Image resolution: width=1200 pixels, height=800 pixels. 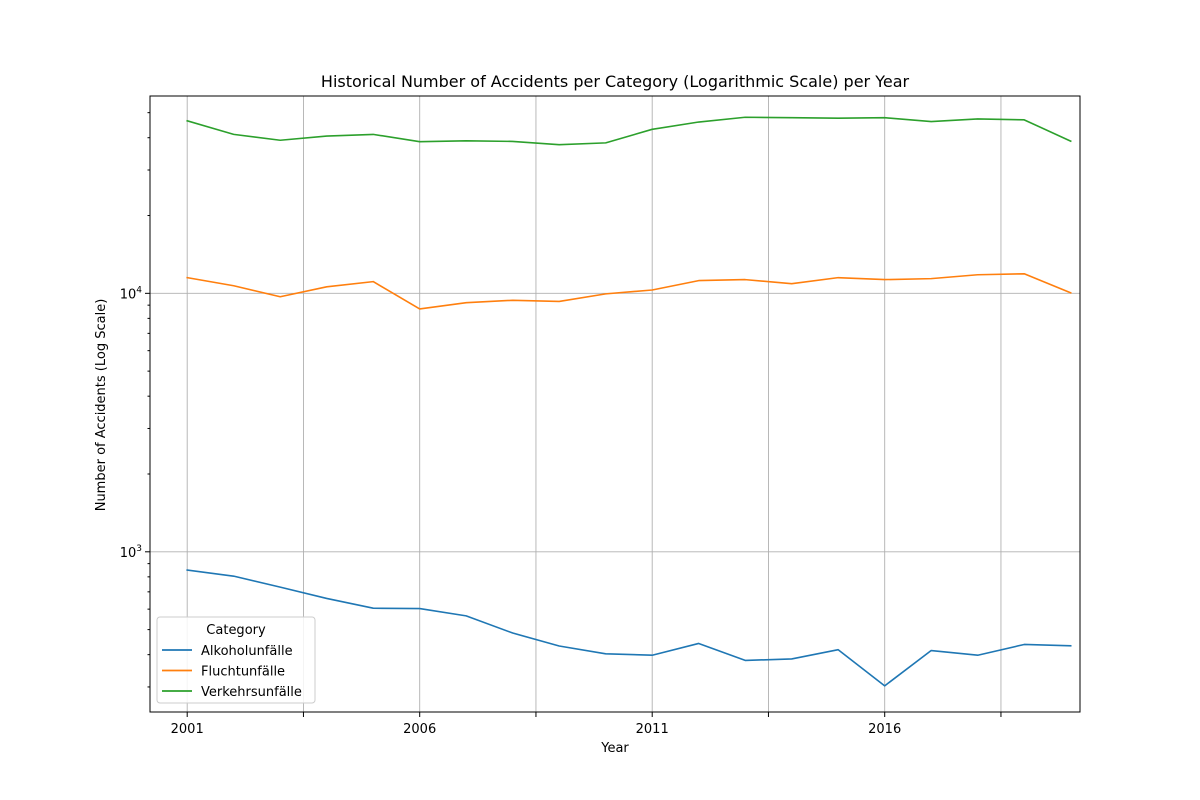 I want to click on x-axis-label: Year, so click(x=614, y=748).